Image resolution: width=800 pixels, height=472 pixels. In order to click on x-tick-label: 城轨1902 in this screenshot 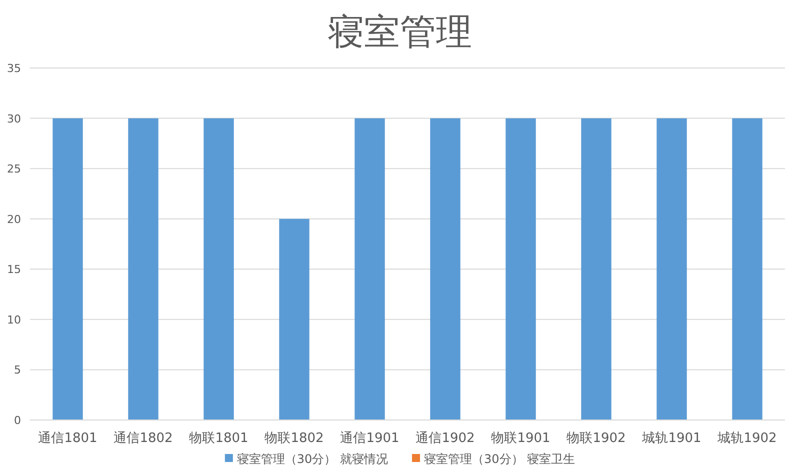, I will do `click(746, 438)`.